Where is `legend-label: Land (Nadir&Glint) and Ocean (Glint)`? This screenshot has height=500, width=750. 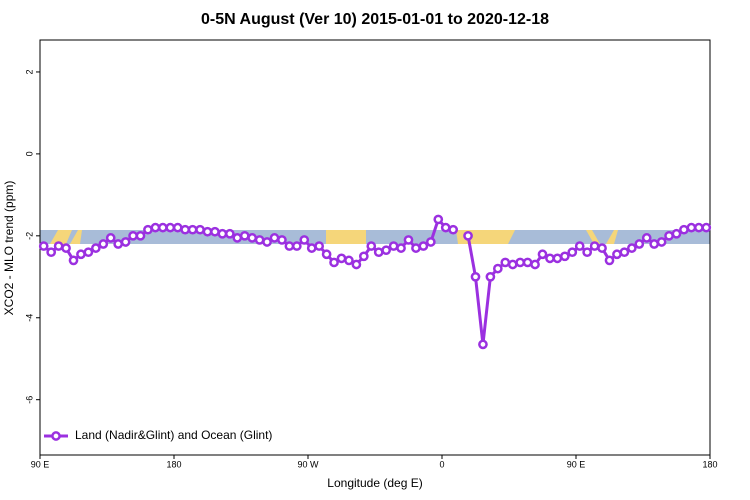
legend-label: Land (Nadir&Glint) and Ocean (Glint) is located at coordinates (173, 435).